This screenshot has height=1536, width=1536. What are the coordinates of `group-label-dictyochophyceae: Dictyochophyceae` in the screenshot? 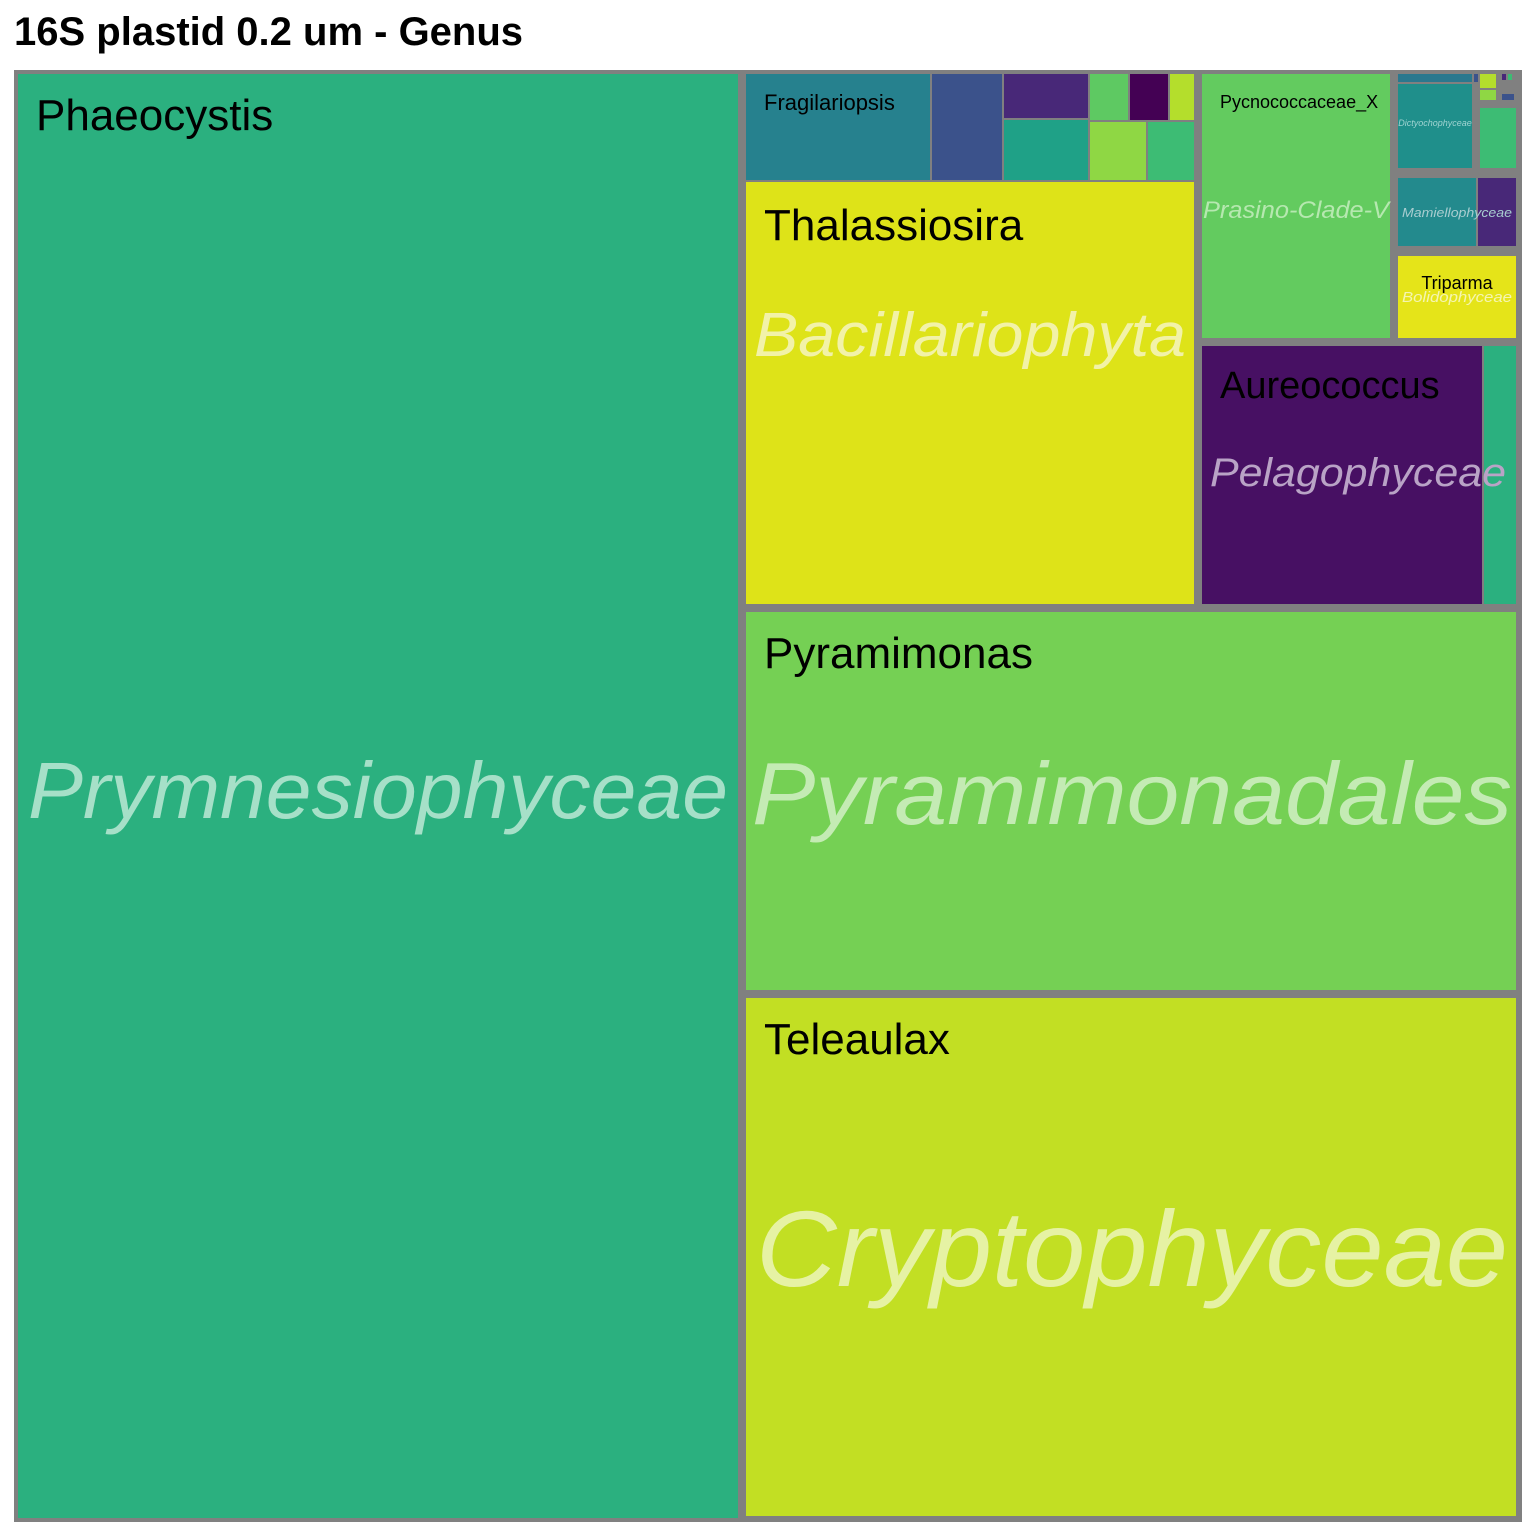 It's located at (1435, 123).